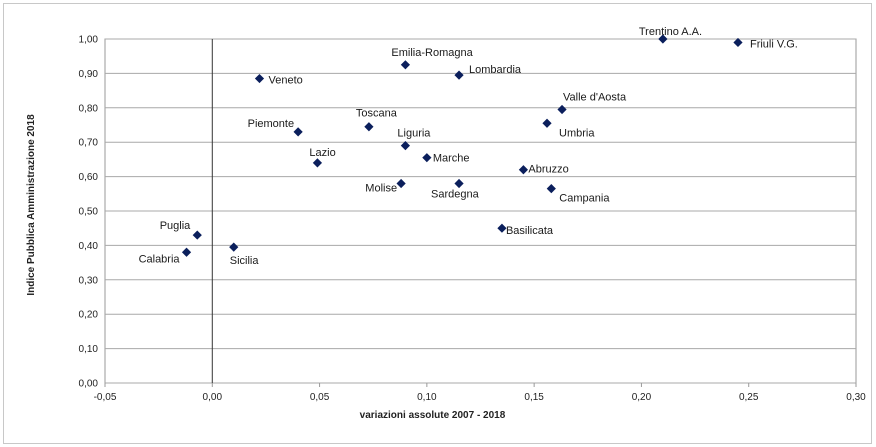 Image resolution: width=876 pixels, height=447 pixels. Describe the element at coordinates (89, 177) in the screenshot. I see `y-tick-label: 0,60` at that location.